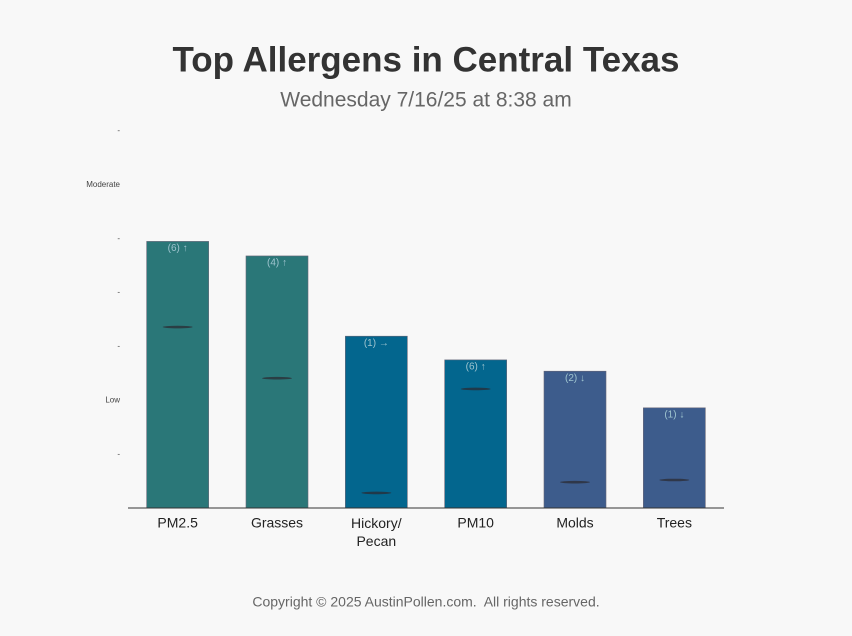 This screenshot has width=852, height=636. Describe the element at coordinates (277, 263) in the screenshot. I see `bar-annotation: (4) ↑` at that location.